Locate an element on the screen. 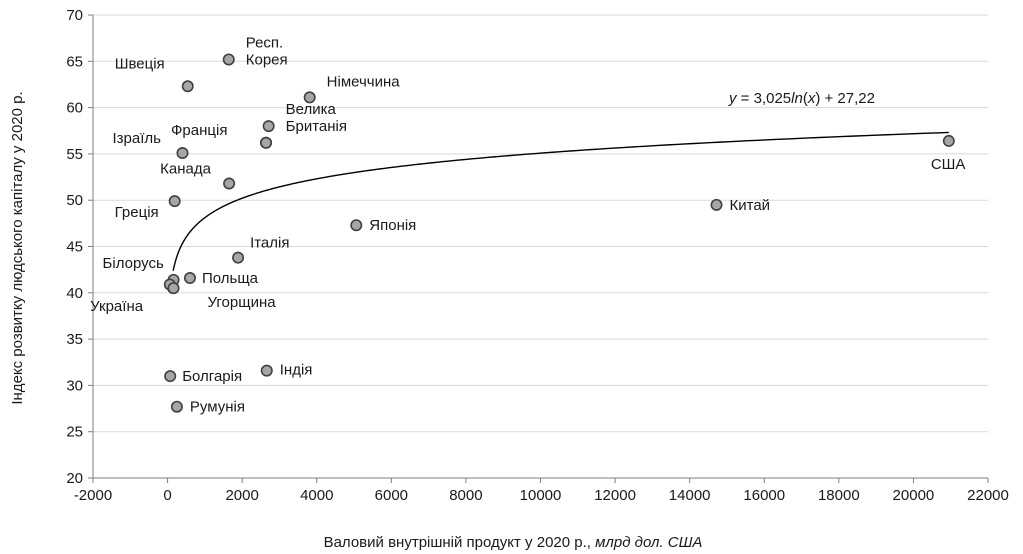 Image resolution: width=1023 pixels, height=554 pixels. y-tick-label: 50 is located at coordinates (74, 200).